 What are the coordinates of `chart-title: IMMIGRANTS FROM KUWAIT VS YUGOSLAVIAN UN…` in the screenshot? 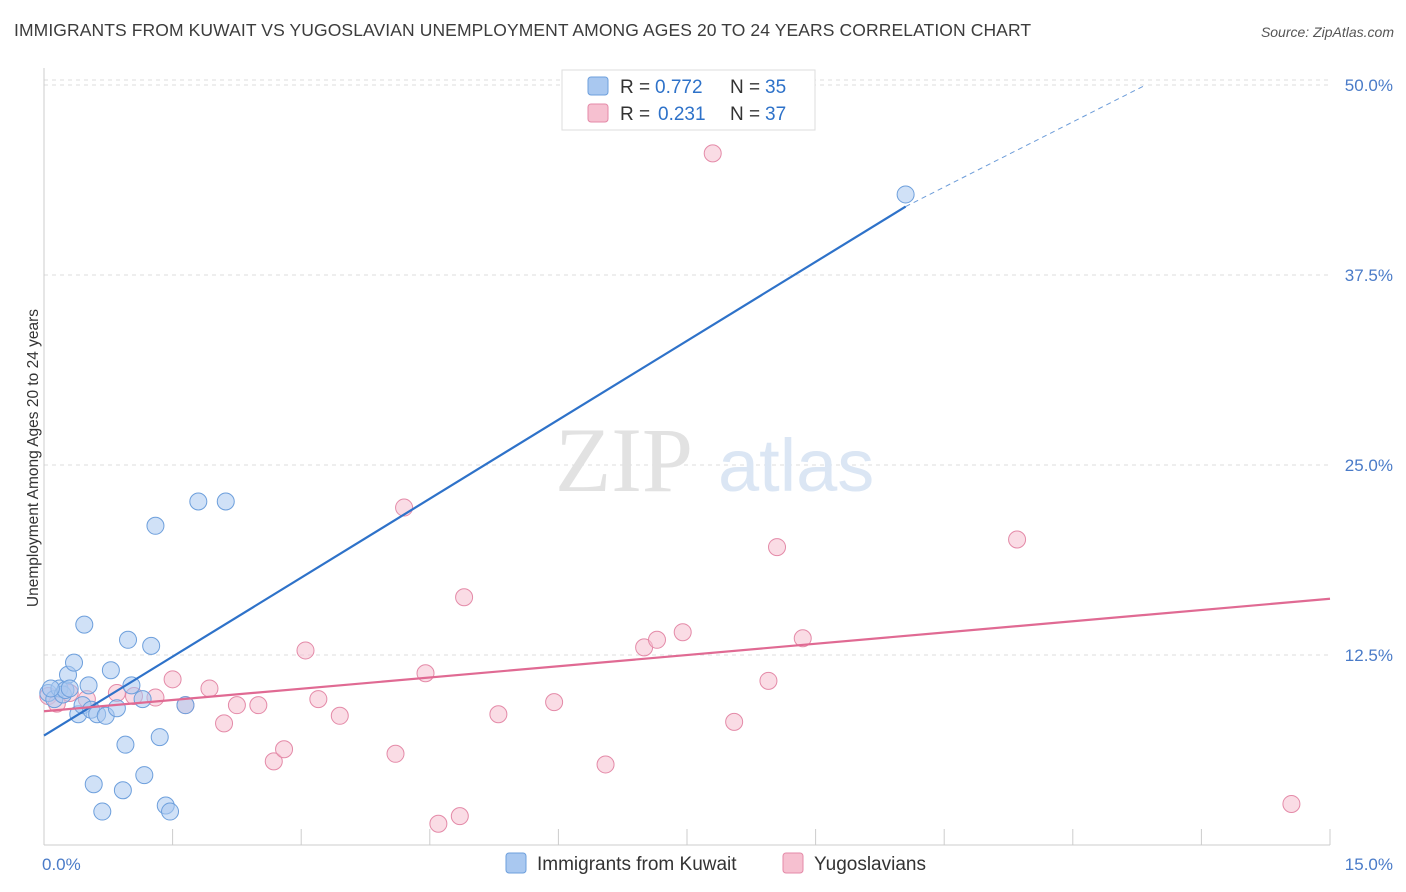 It's located at (523, 30).